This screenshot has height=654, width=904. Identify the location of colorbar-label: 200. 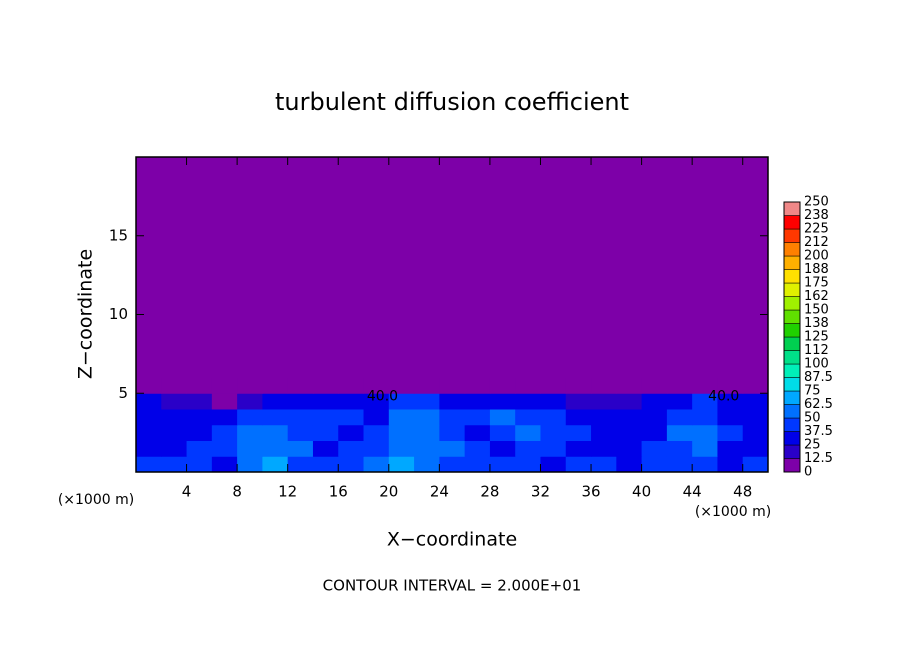
(816, 256).